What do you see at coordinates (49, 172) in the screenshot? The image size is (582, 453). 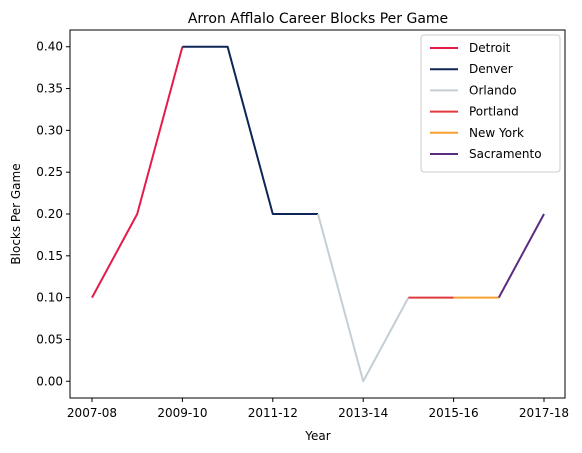 I see `y-tick-label: 0.25` at bounding box center [49, 172].